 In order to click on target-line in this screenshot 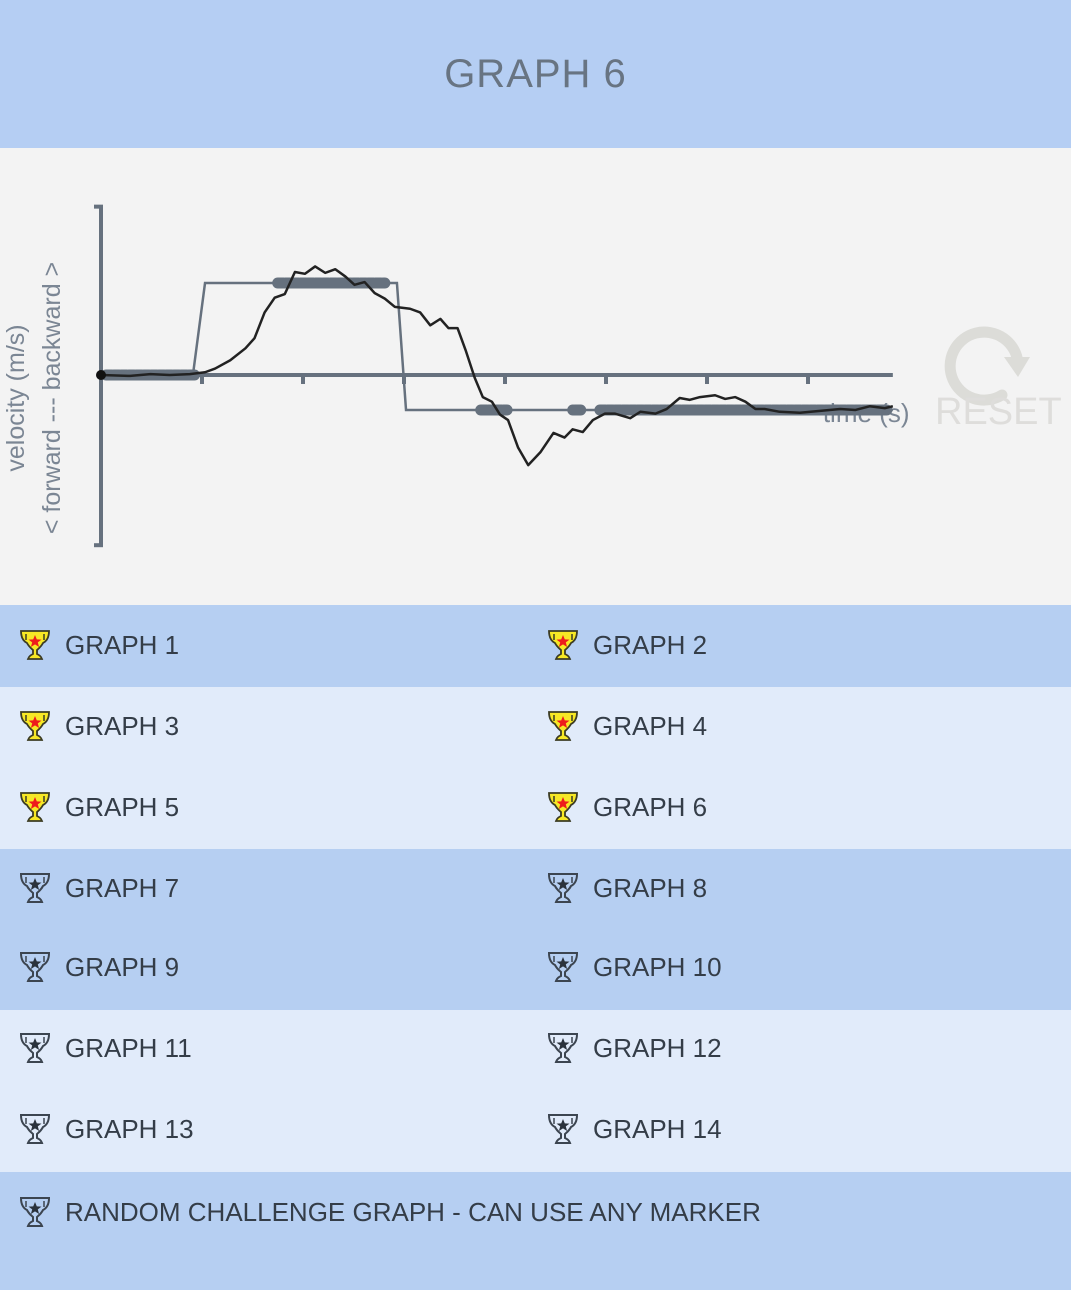, I will do `click(497, 346)`.